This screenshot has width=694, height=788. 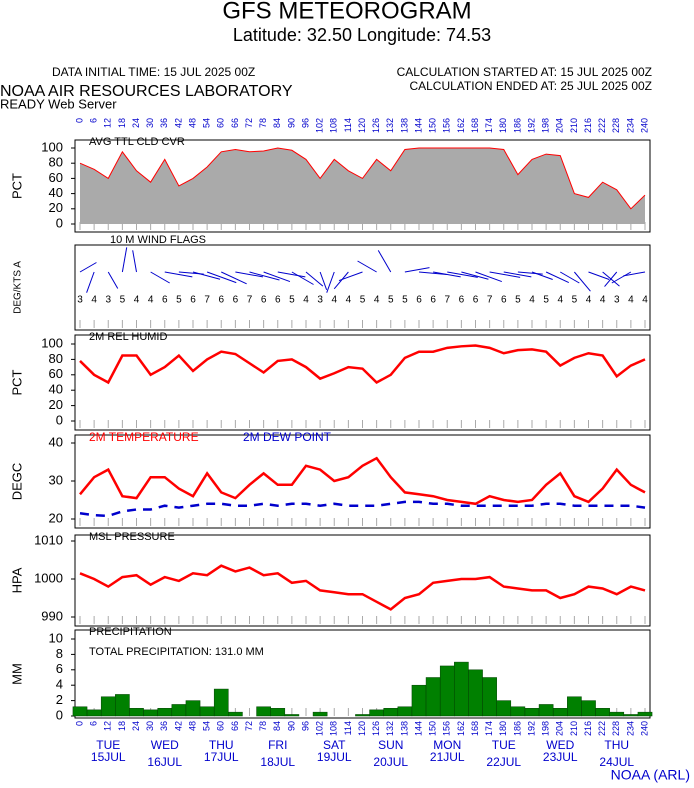 What do you see at coordinates (178, 123) in the screenshot?
I see `hour-label-top: 42` at bounding box center [178, 123].